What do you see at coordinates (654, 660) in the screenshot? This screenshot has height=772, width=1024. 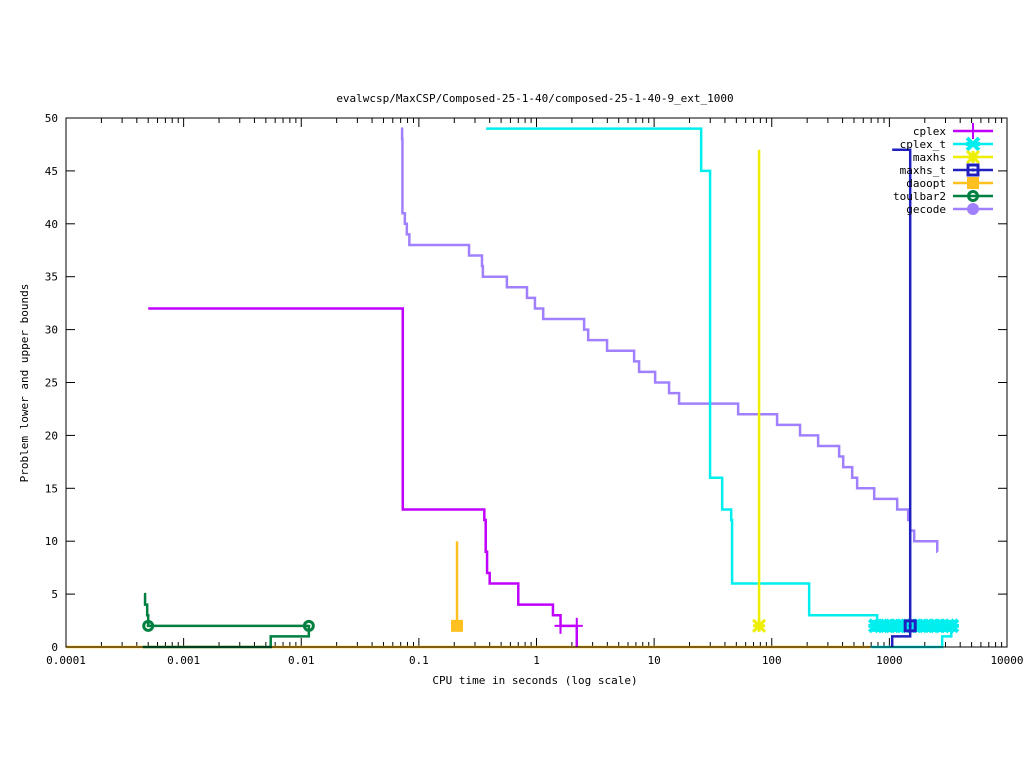 I see `x-tick-label: 10` at bounding box center [654, 660].